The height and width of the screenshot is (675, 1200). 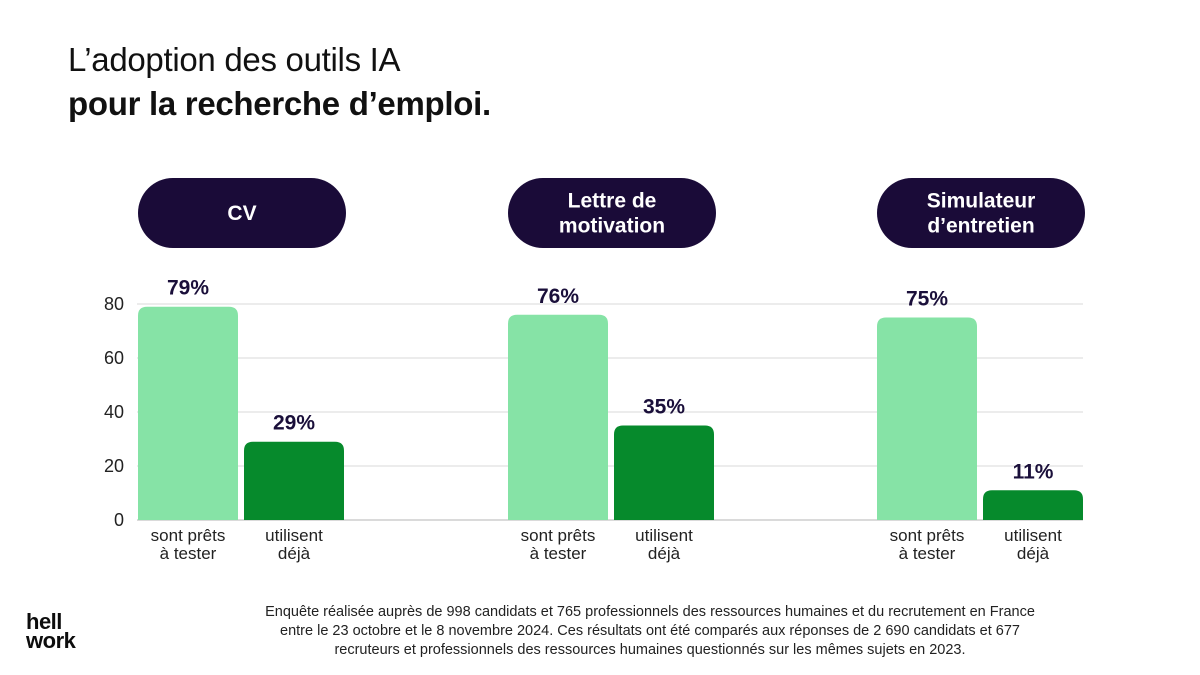 I want to click on logo-o-icon: o, so click(x=49, y=640).